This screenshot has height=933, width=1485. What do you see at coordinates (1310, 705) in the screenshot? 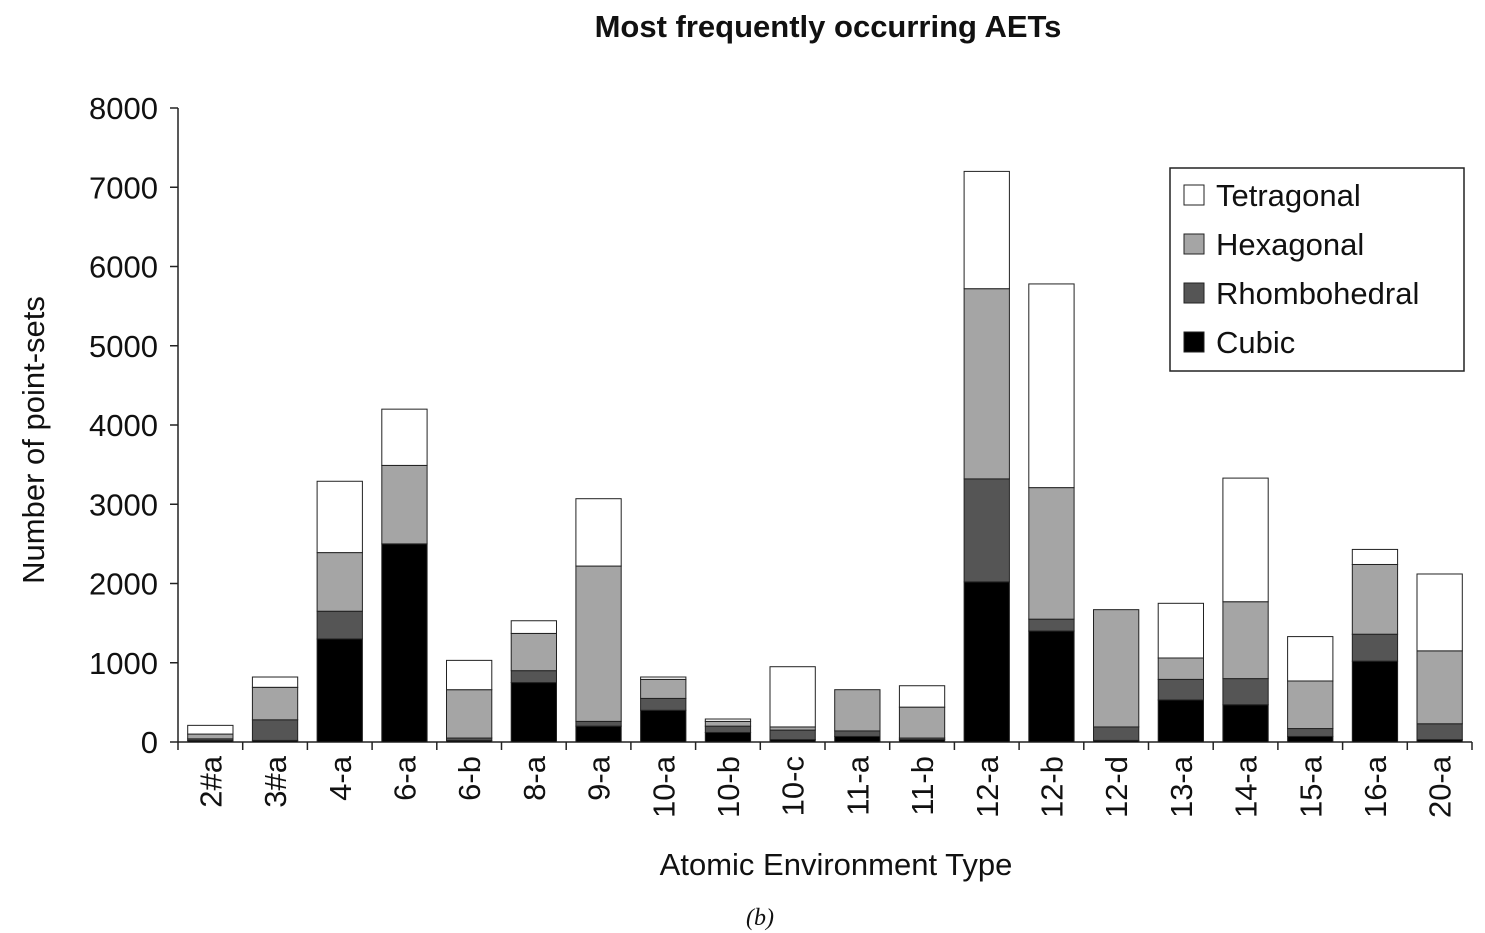
I see `bar-hexagonal-15-a` at bounding box center [1310, 705].